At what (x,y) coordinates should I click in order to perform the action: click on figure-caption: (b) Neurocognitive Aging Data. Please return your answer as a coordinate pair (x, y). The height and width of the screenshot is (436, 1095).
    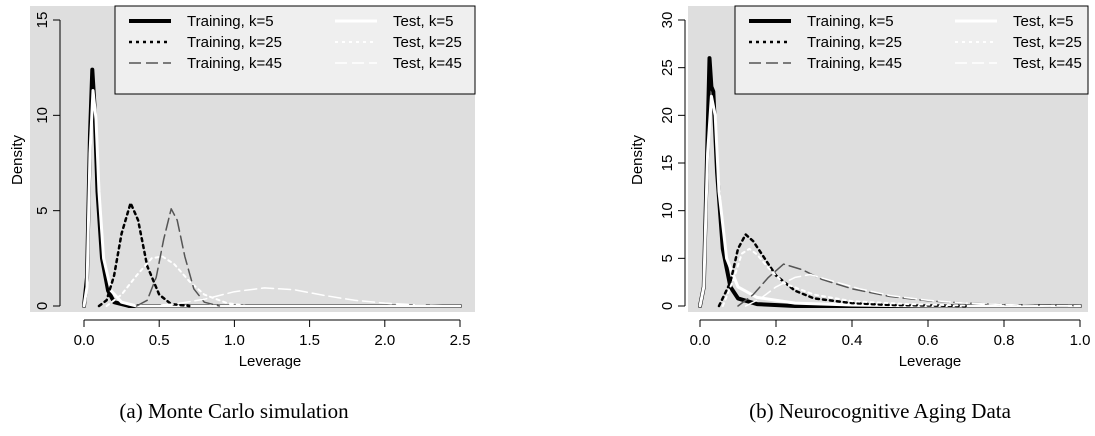
    Looking at the image, I should click on (880, 411).